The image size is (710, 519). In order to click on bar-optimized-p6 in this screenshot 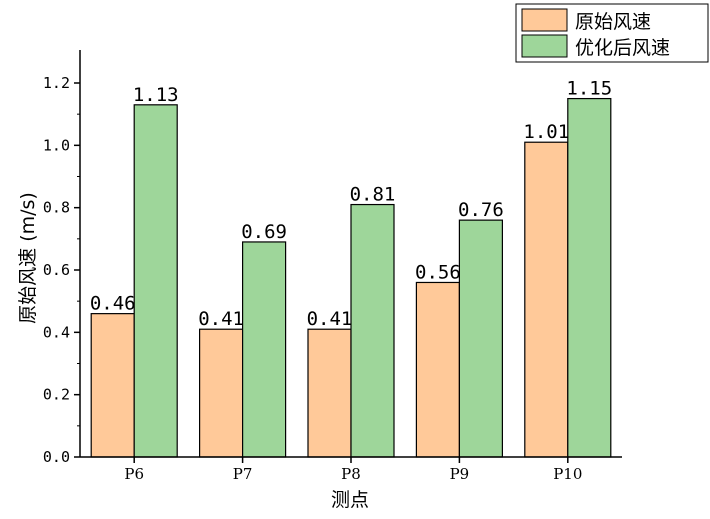, I will do `click(155, 281)`.